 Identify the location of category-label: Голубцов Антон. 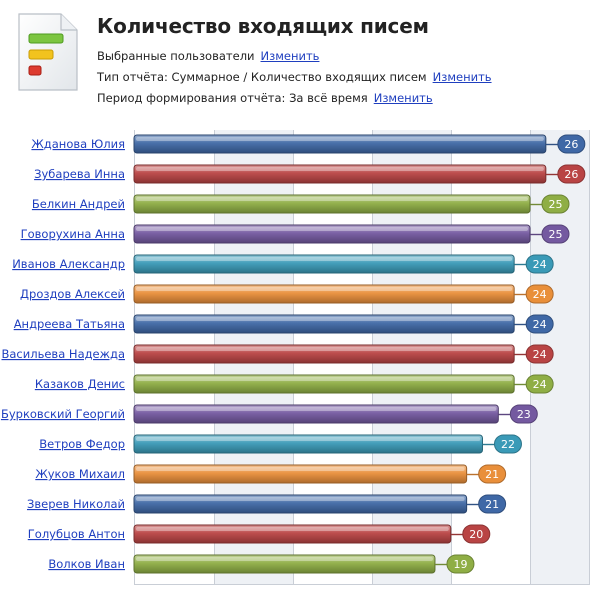
(76, 534).